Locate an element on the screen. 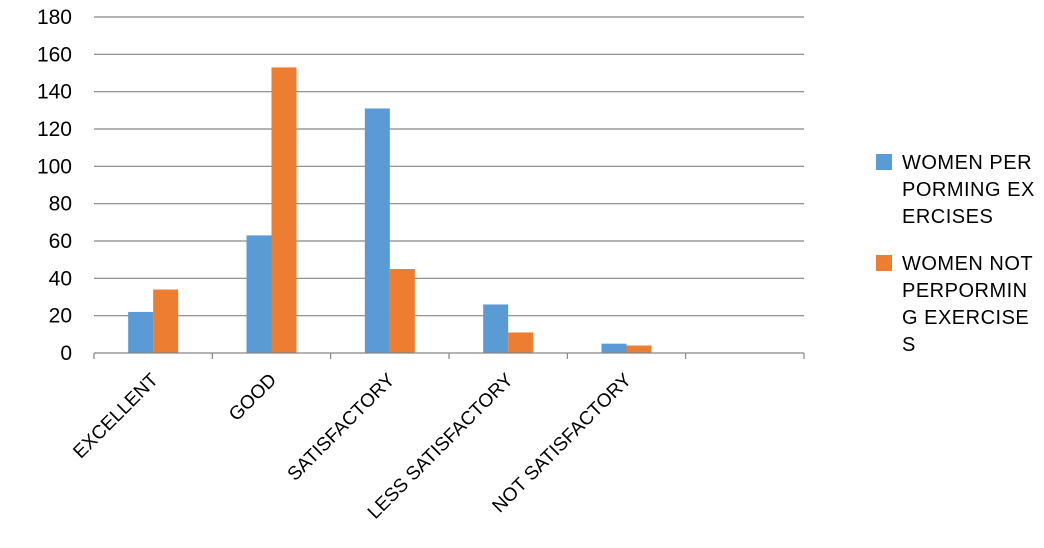 The height and width of the screenshot is (548, 1044). y-tick-label: 0 is located at coordinates (66, 353).